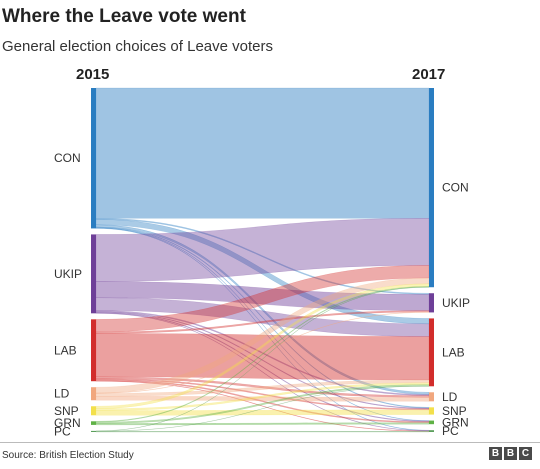  I want to click on year-label-2017: 2017, so click(429, 74).